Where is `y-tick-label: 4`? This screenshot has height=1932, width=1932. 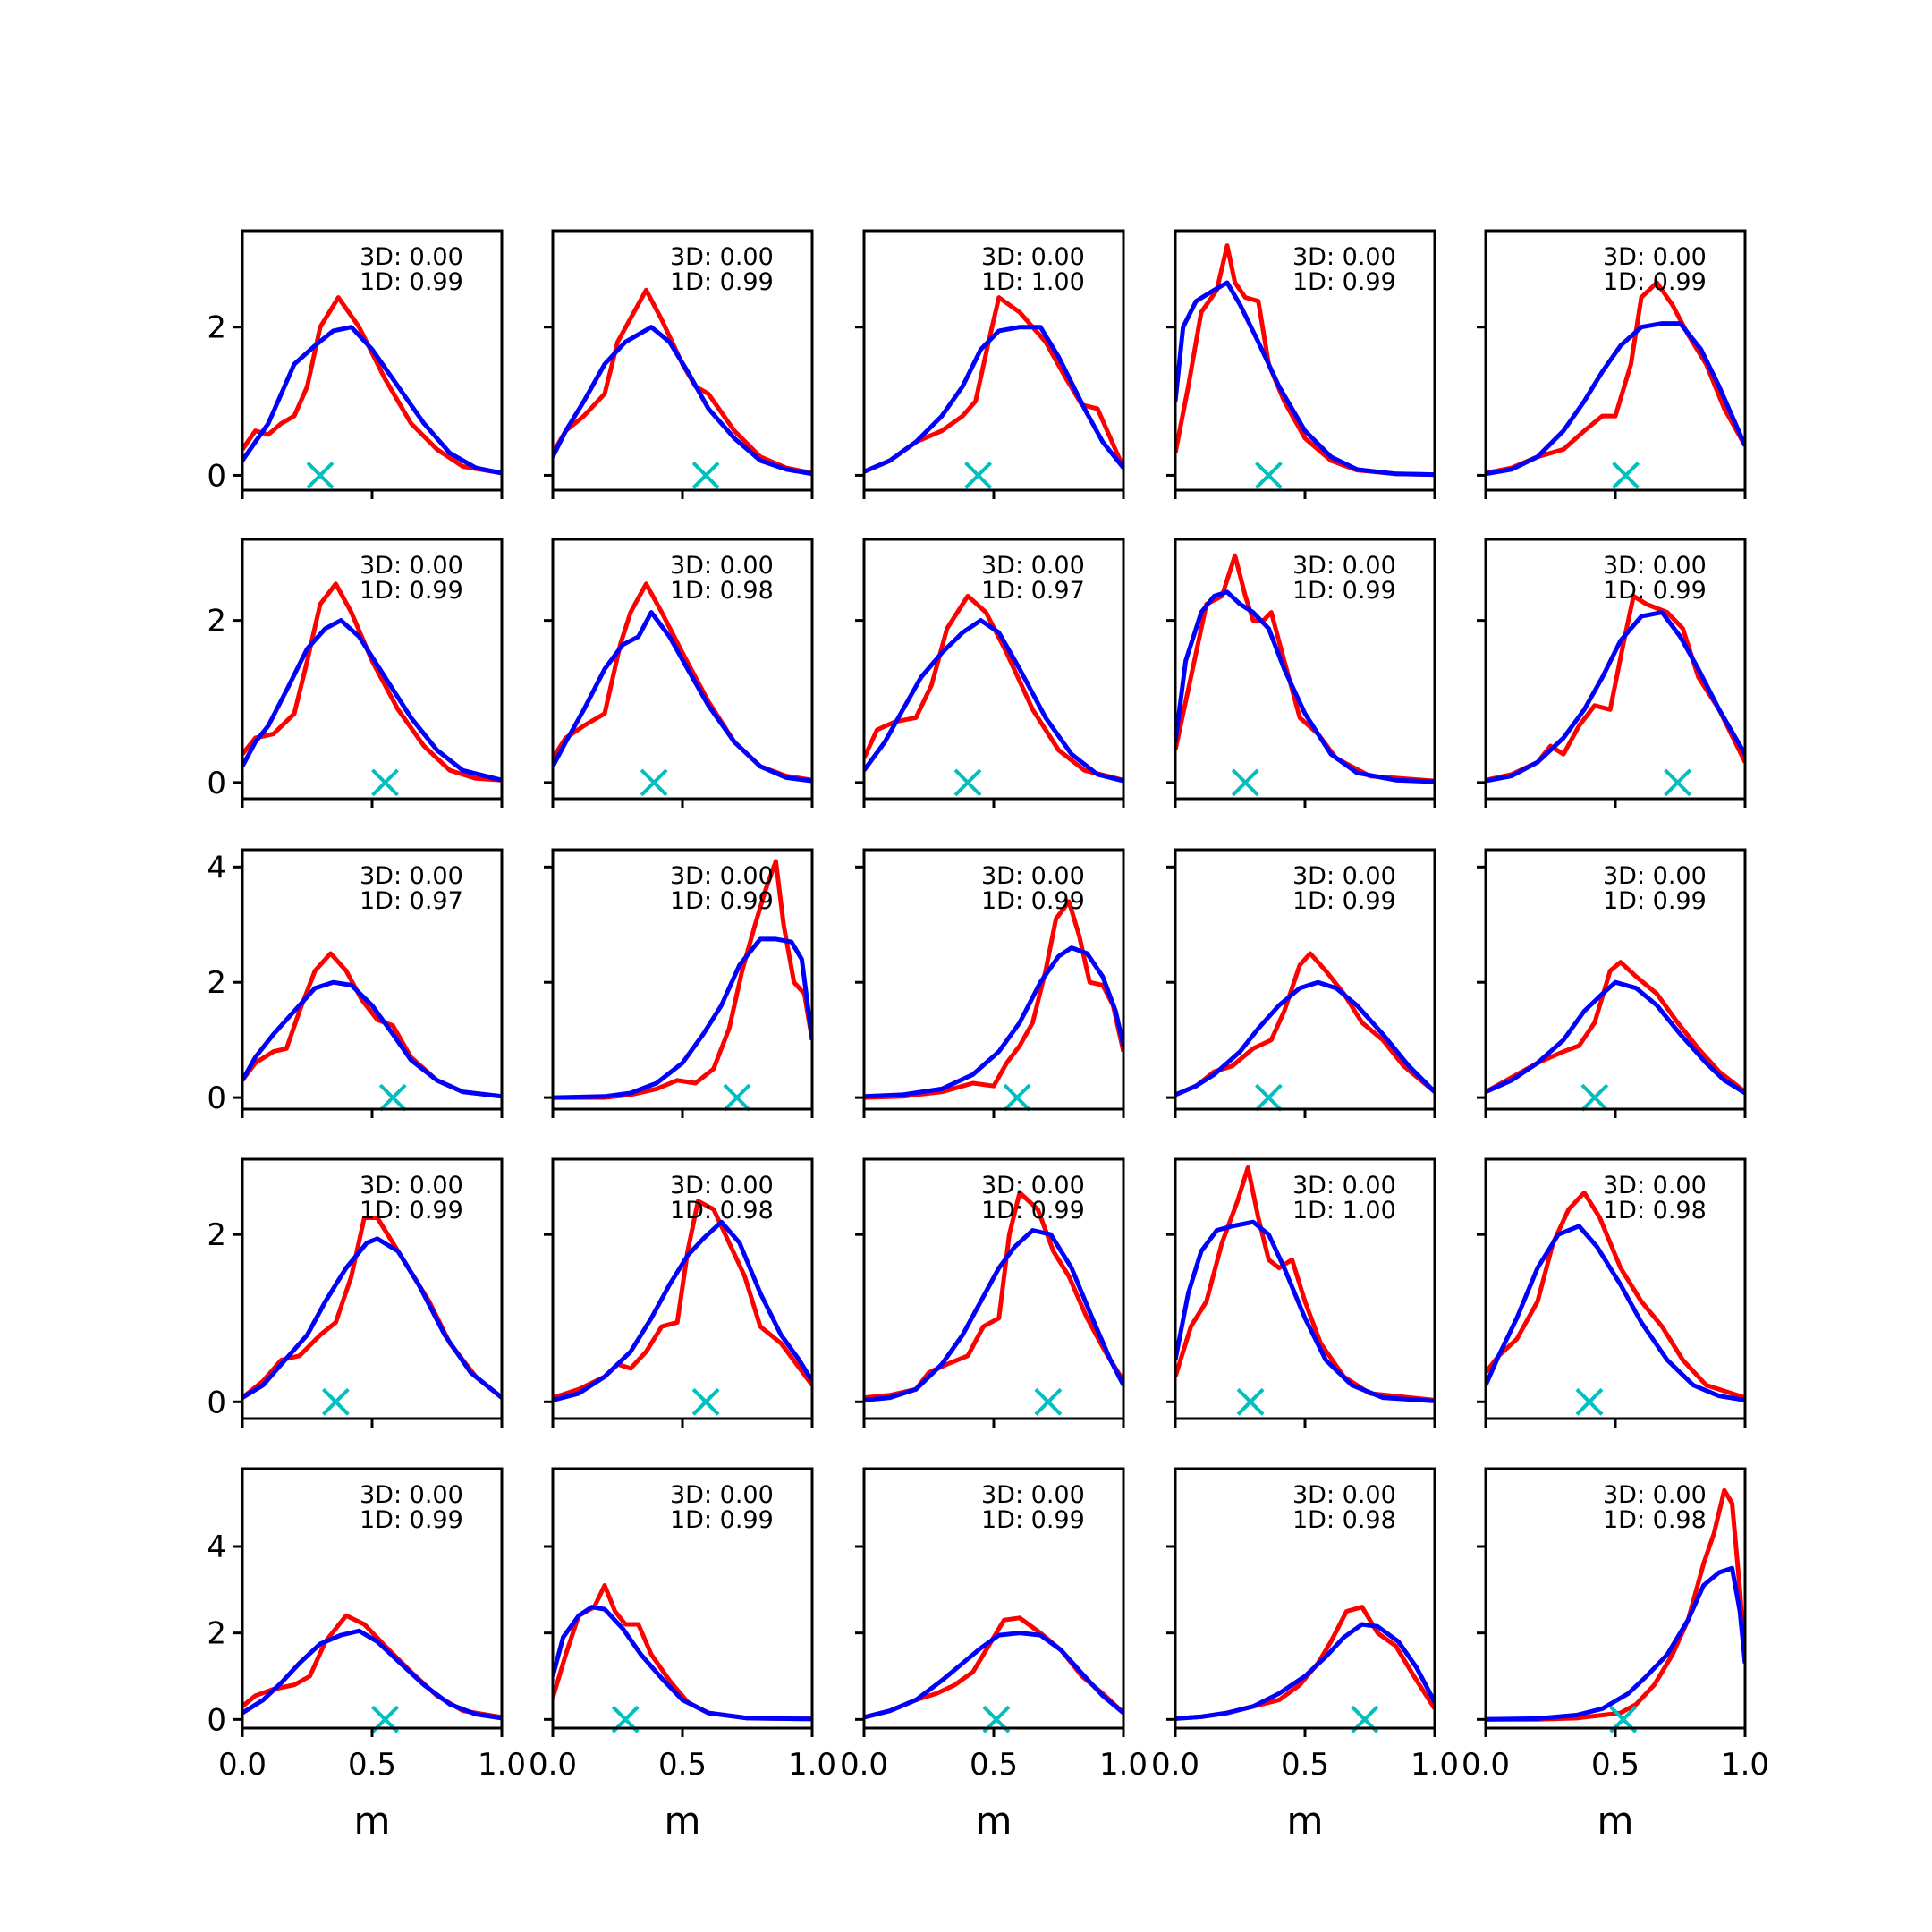 y-tick-label: 4 is located at coordinates (216, 868).